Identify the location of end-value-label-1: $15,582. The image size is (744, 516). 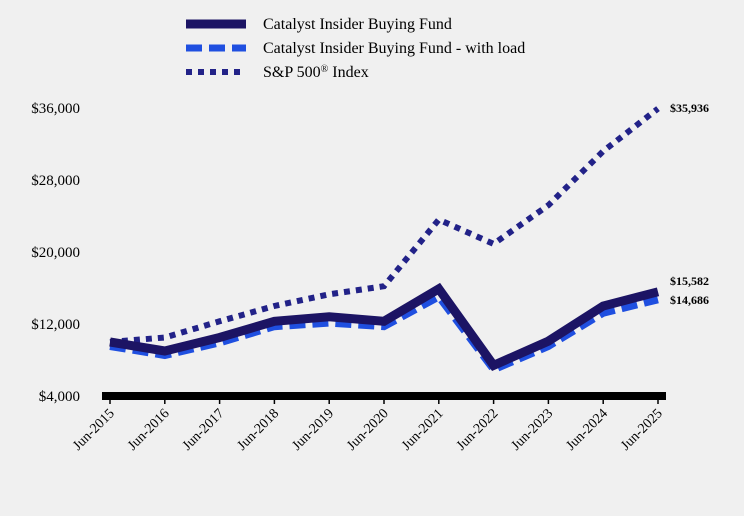
(689, 281).